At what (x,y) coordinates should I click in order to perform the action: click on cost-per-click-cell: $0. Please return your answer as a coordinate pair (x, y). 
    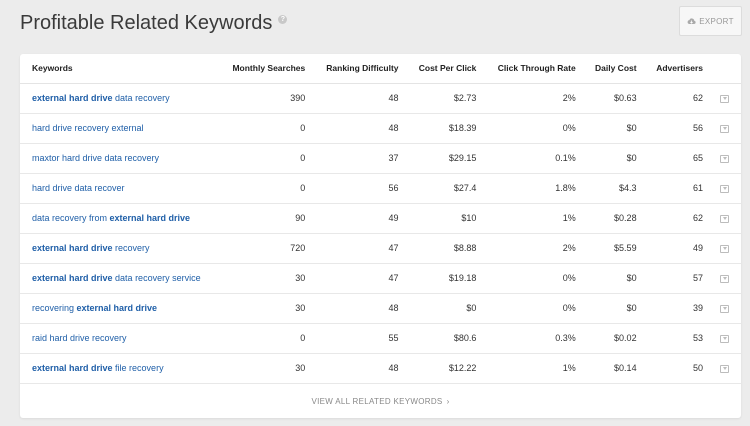
    Looking at the image, I should click on (445, 308).